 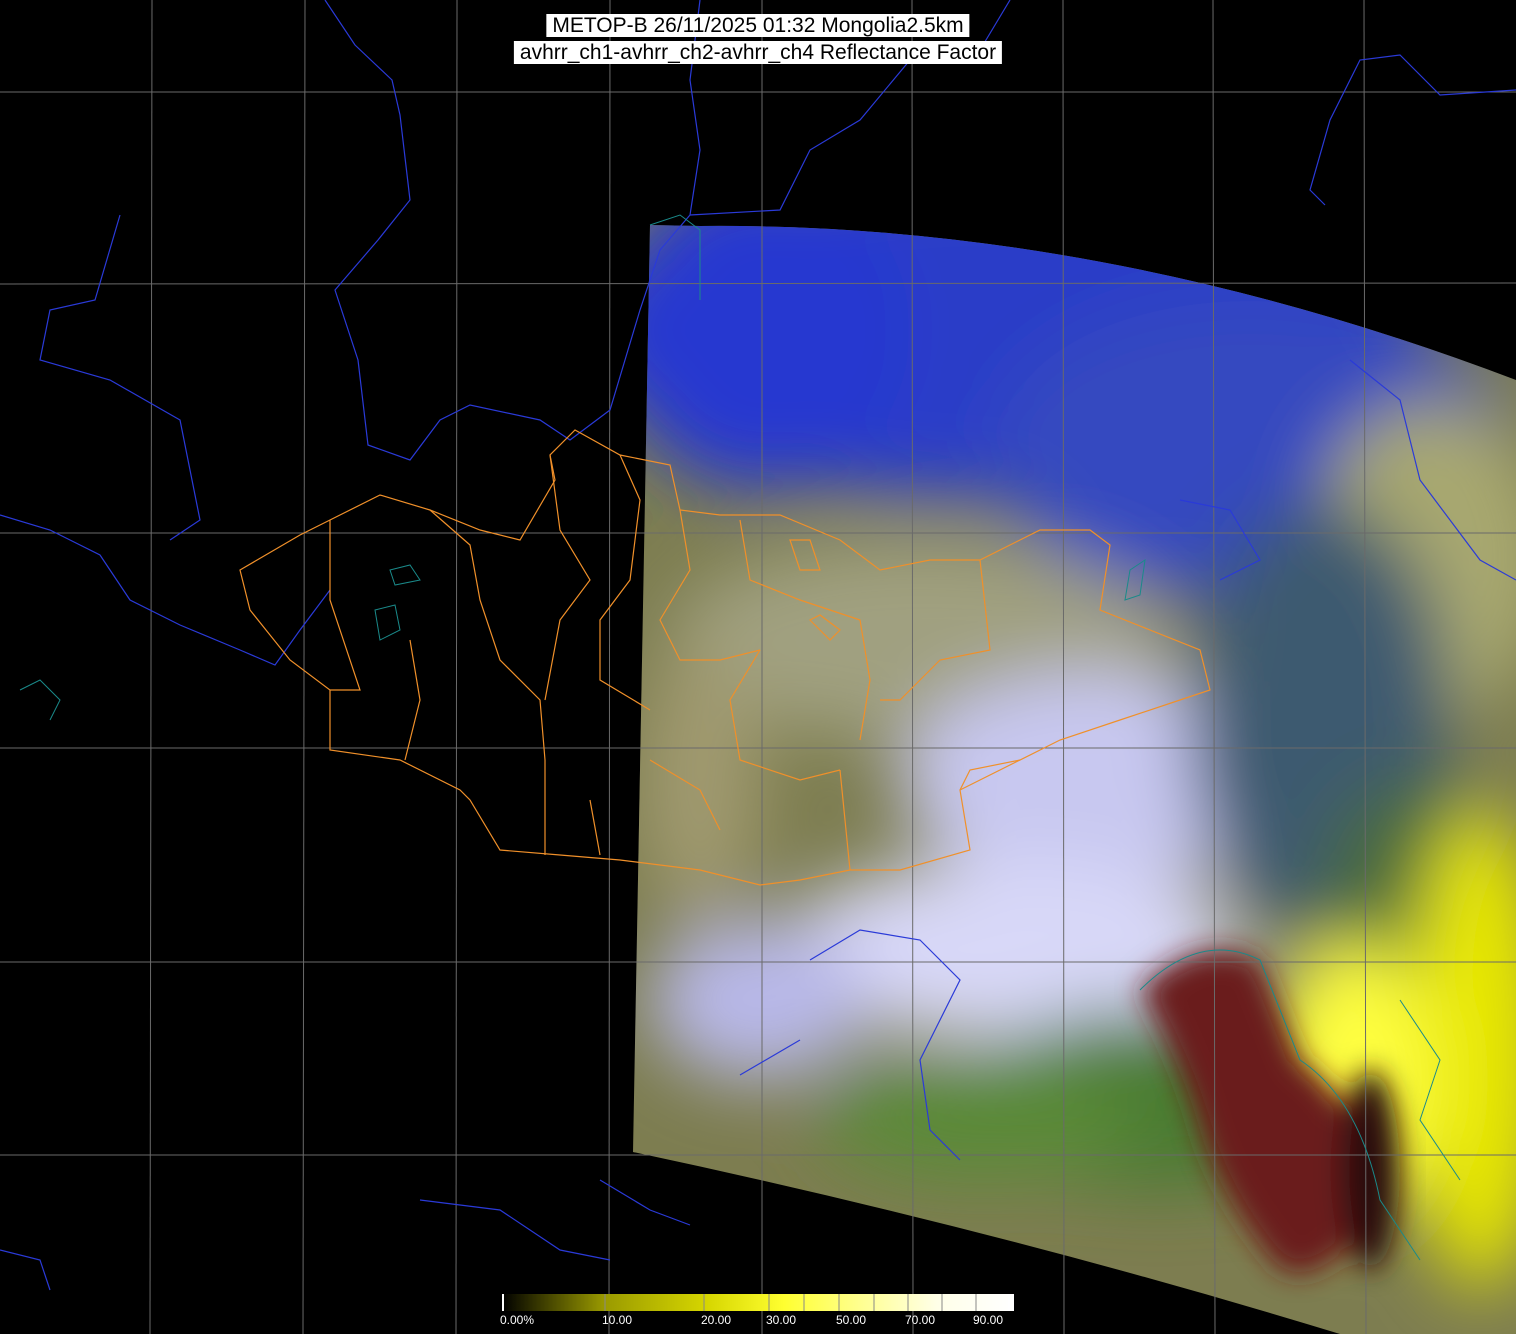 I want to click on colorbar, so click(x=758, y=1302).